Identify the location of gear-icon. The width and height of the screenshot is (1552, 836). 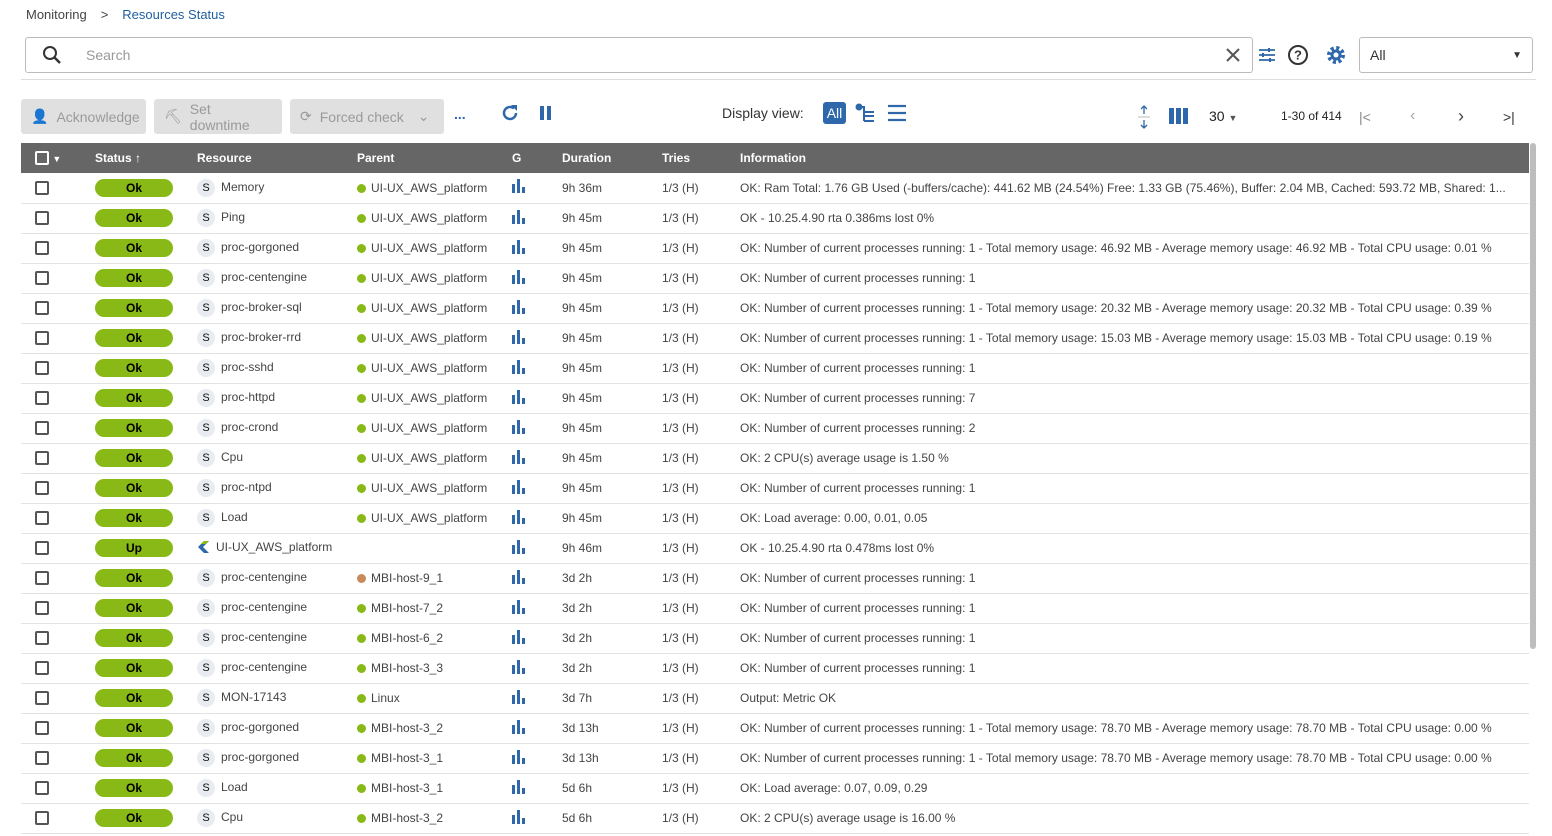
(1336, 55).